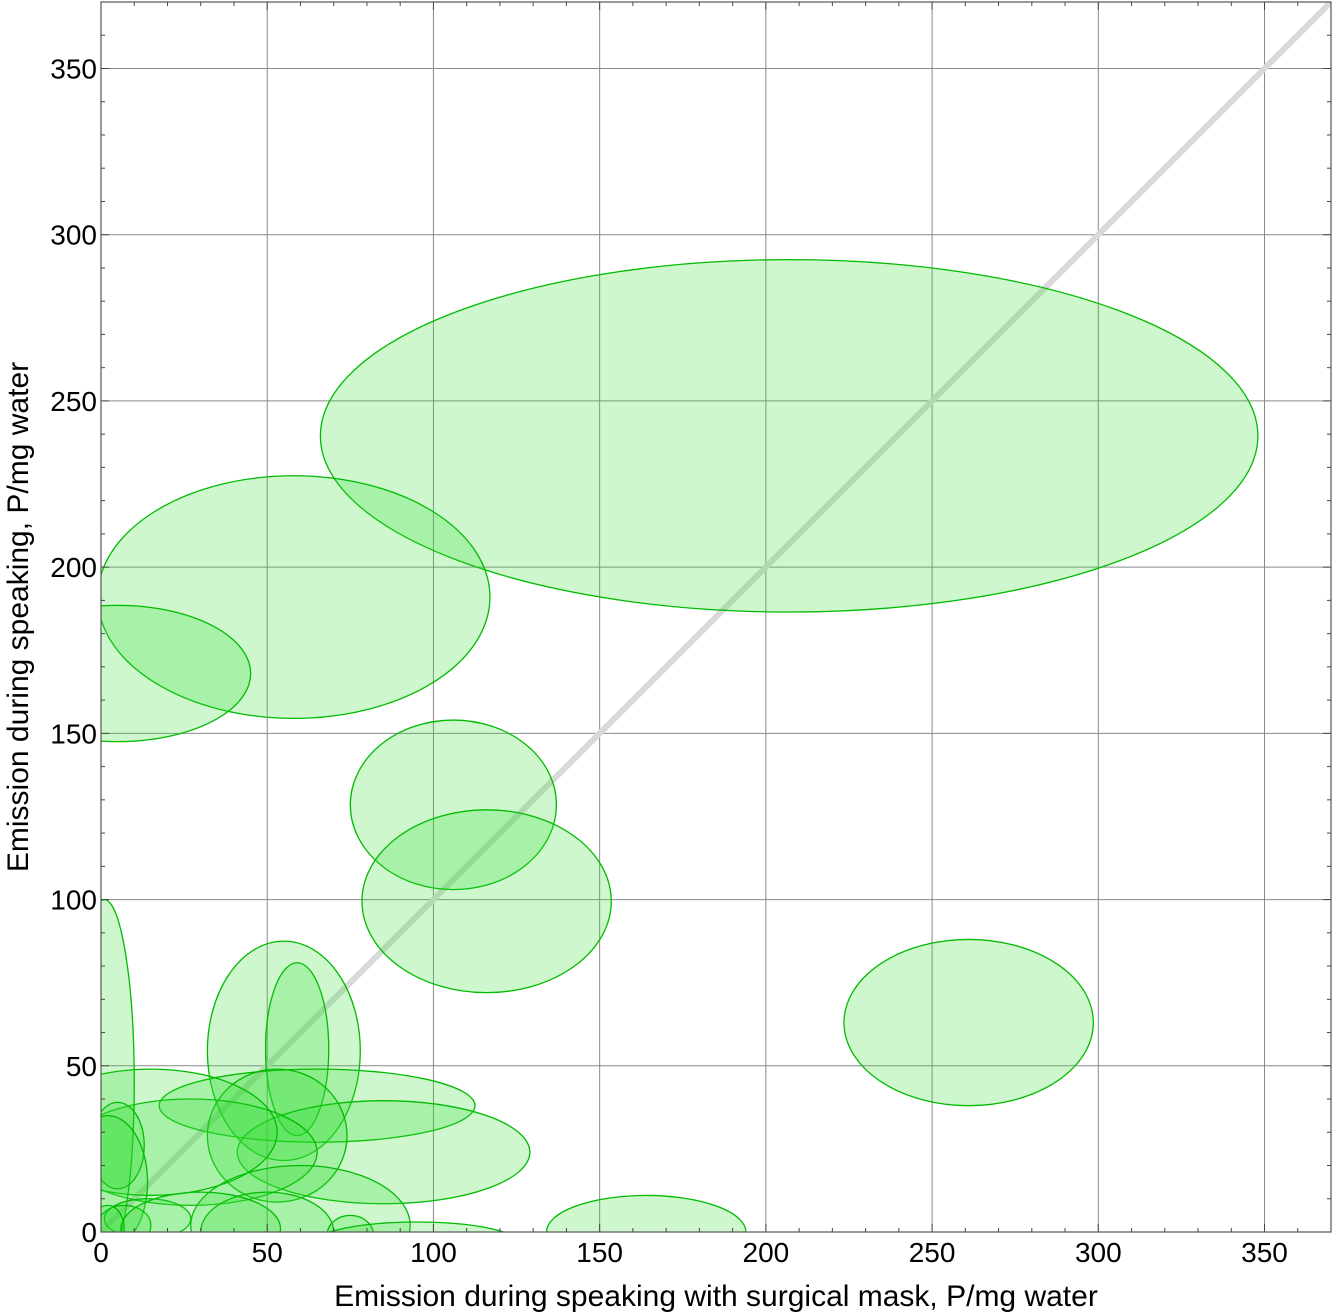 The width and height of the screenshot is (1334, 1316). I want to click on x-tick-label: 250, so click(932, 1252).